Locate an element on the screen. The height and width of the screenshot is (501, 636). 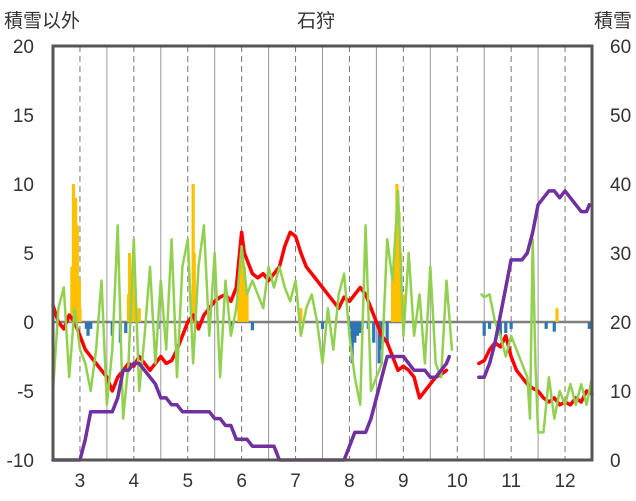
x-tick-label: 11 is located at coordinates (511, 481).